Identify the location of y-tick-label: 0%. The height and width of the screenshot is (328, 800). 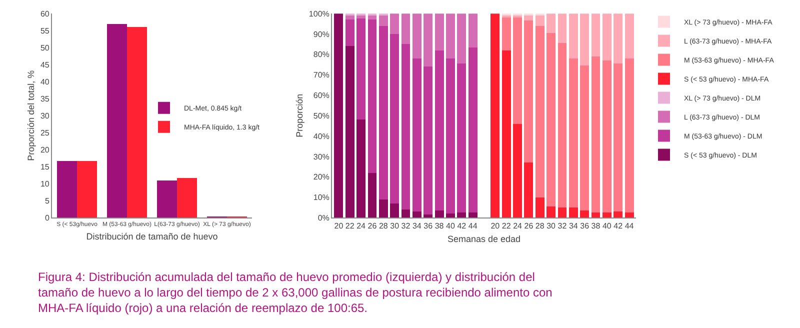
(324, 218).